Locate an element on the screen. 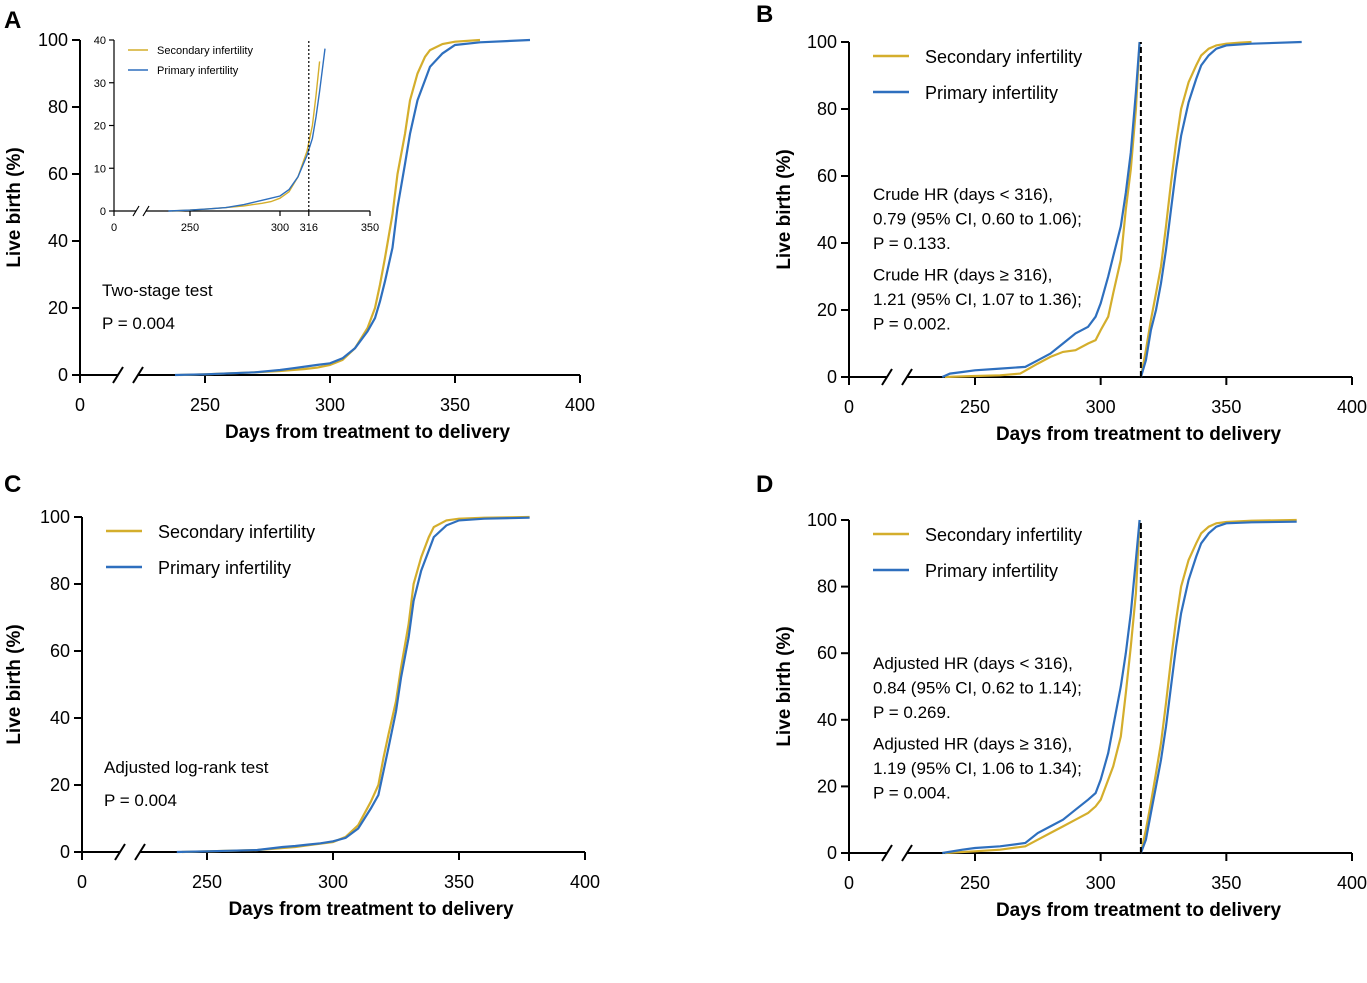 The width and height of the screenshot is (1367, 983). annotation-text: P = 0.004. is located at coordinates (912, 793).